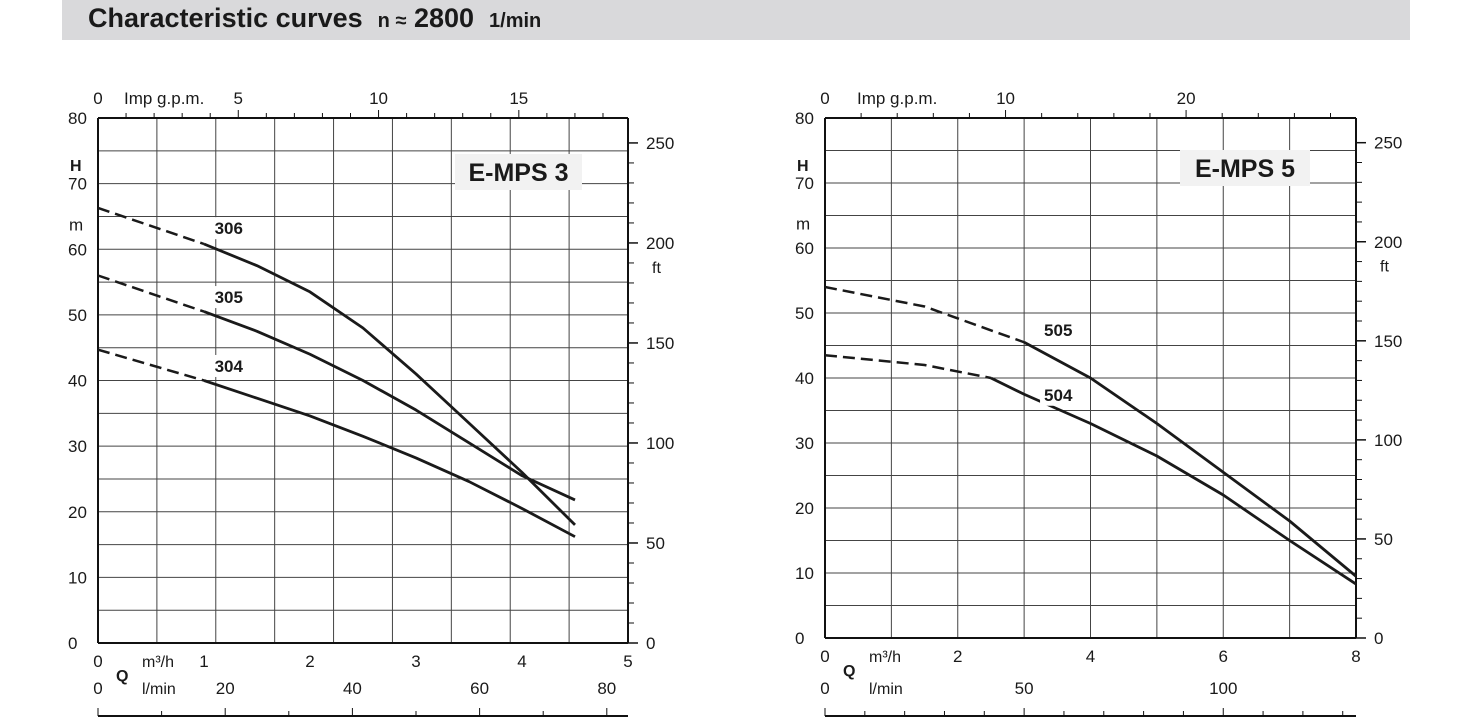 This screenshot has height=721, width=1472. I want to click on lmin-tick-label: 20, so click(225, 688).